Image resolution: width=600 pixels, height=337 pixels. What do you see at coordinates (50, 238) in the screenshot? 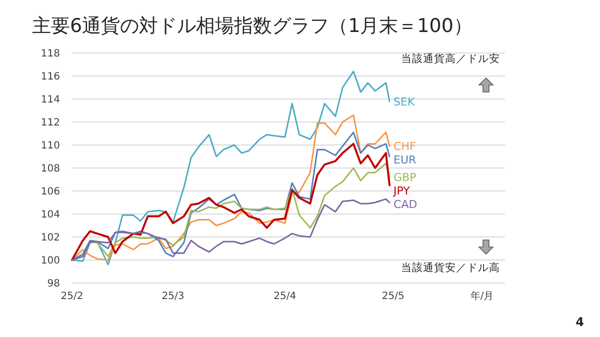
I see `y-tick-label: 102` at bounding box center [50, 238].